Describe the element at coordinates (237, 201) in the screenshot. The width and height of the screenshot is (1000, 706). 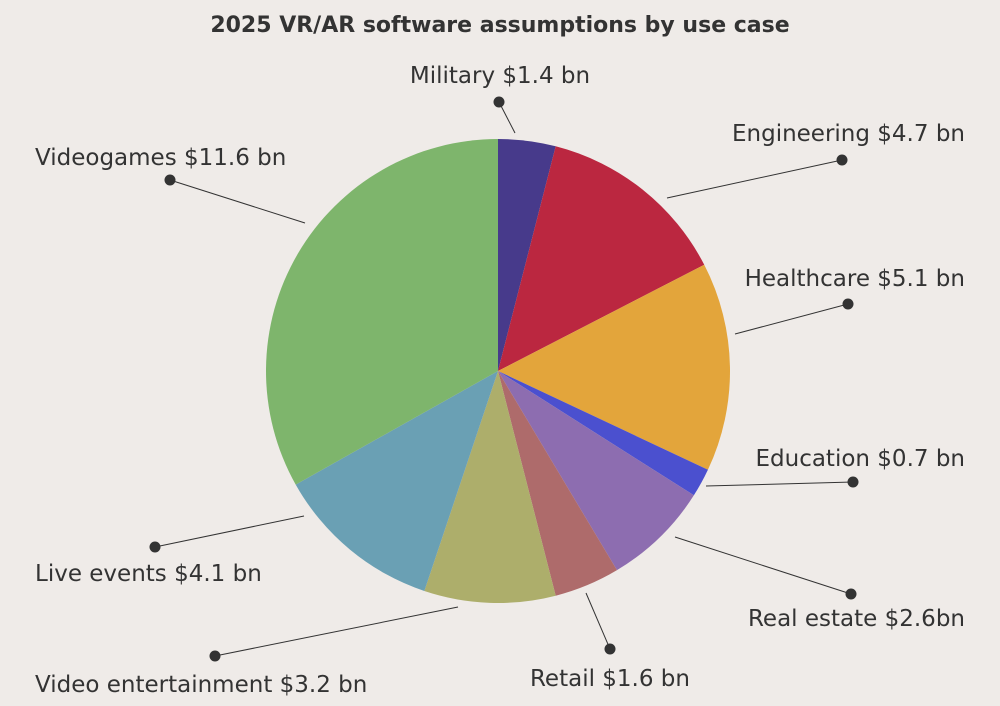
I see `leader-line-videogames` at that location.